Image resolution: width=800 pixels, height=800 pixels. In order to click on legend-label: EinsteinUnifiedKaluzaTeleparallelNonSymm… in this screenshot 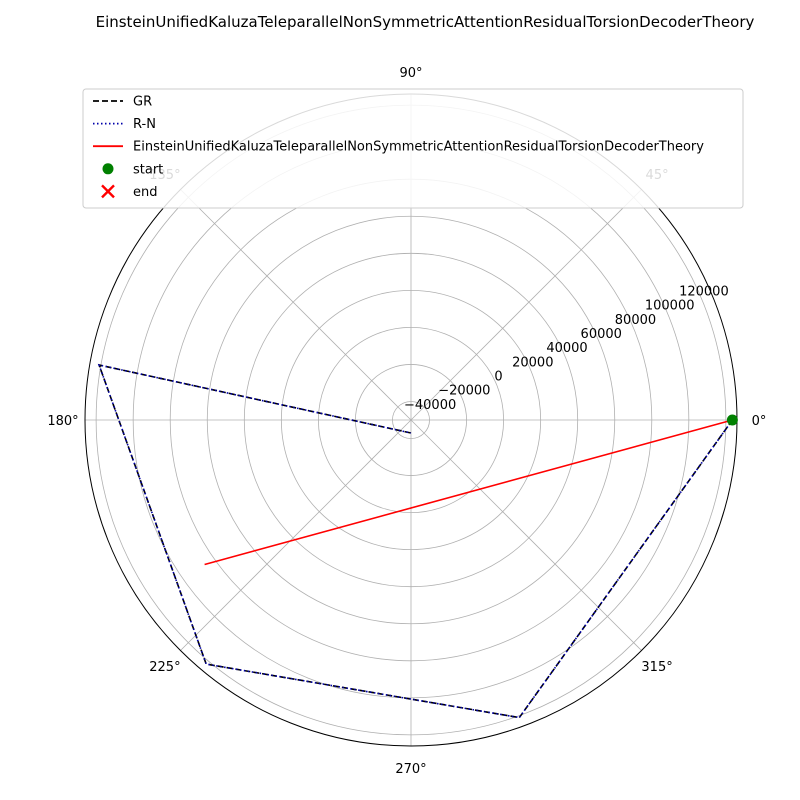, I will do `click(418, 147)`.